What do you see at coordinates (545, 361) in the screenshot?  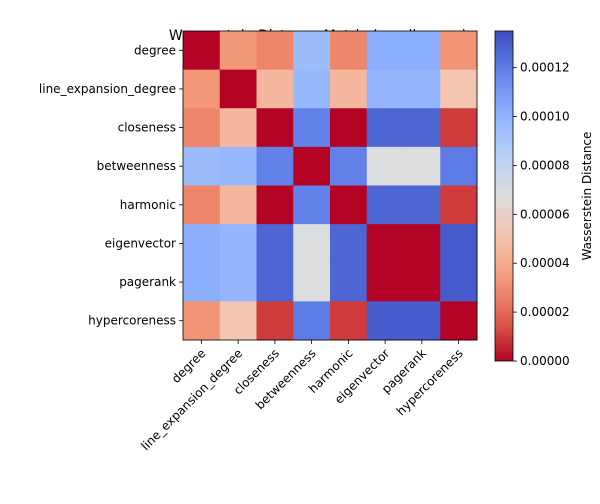 I see `colorbar-tick-label: 0.00000` at bounding box center [545, 361].